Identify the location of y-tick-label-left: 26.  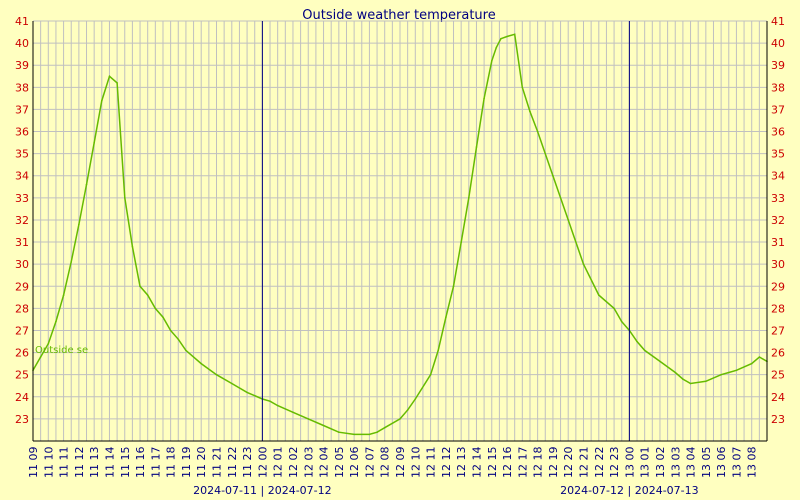
(22, 353).